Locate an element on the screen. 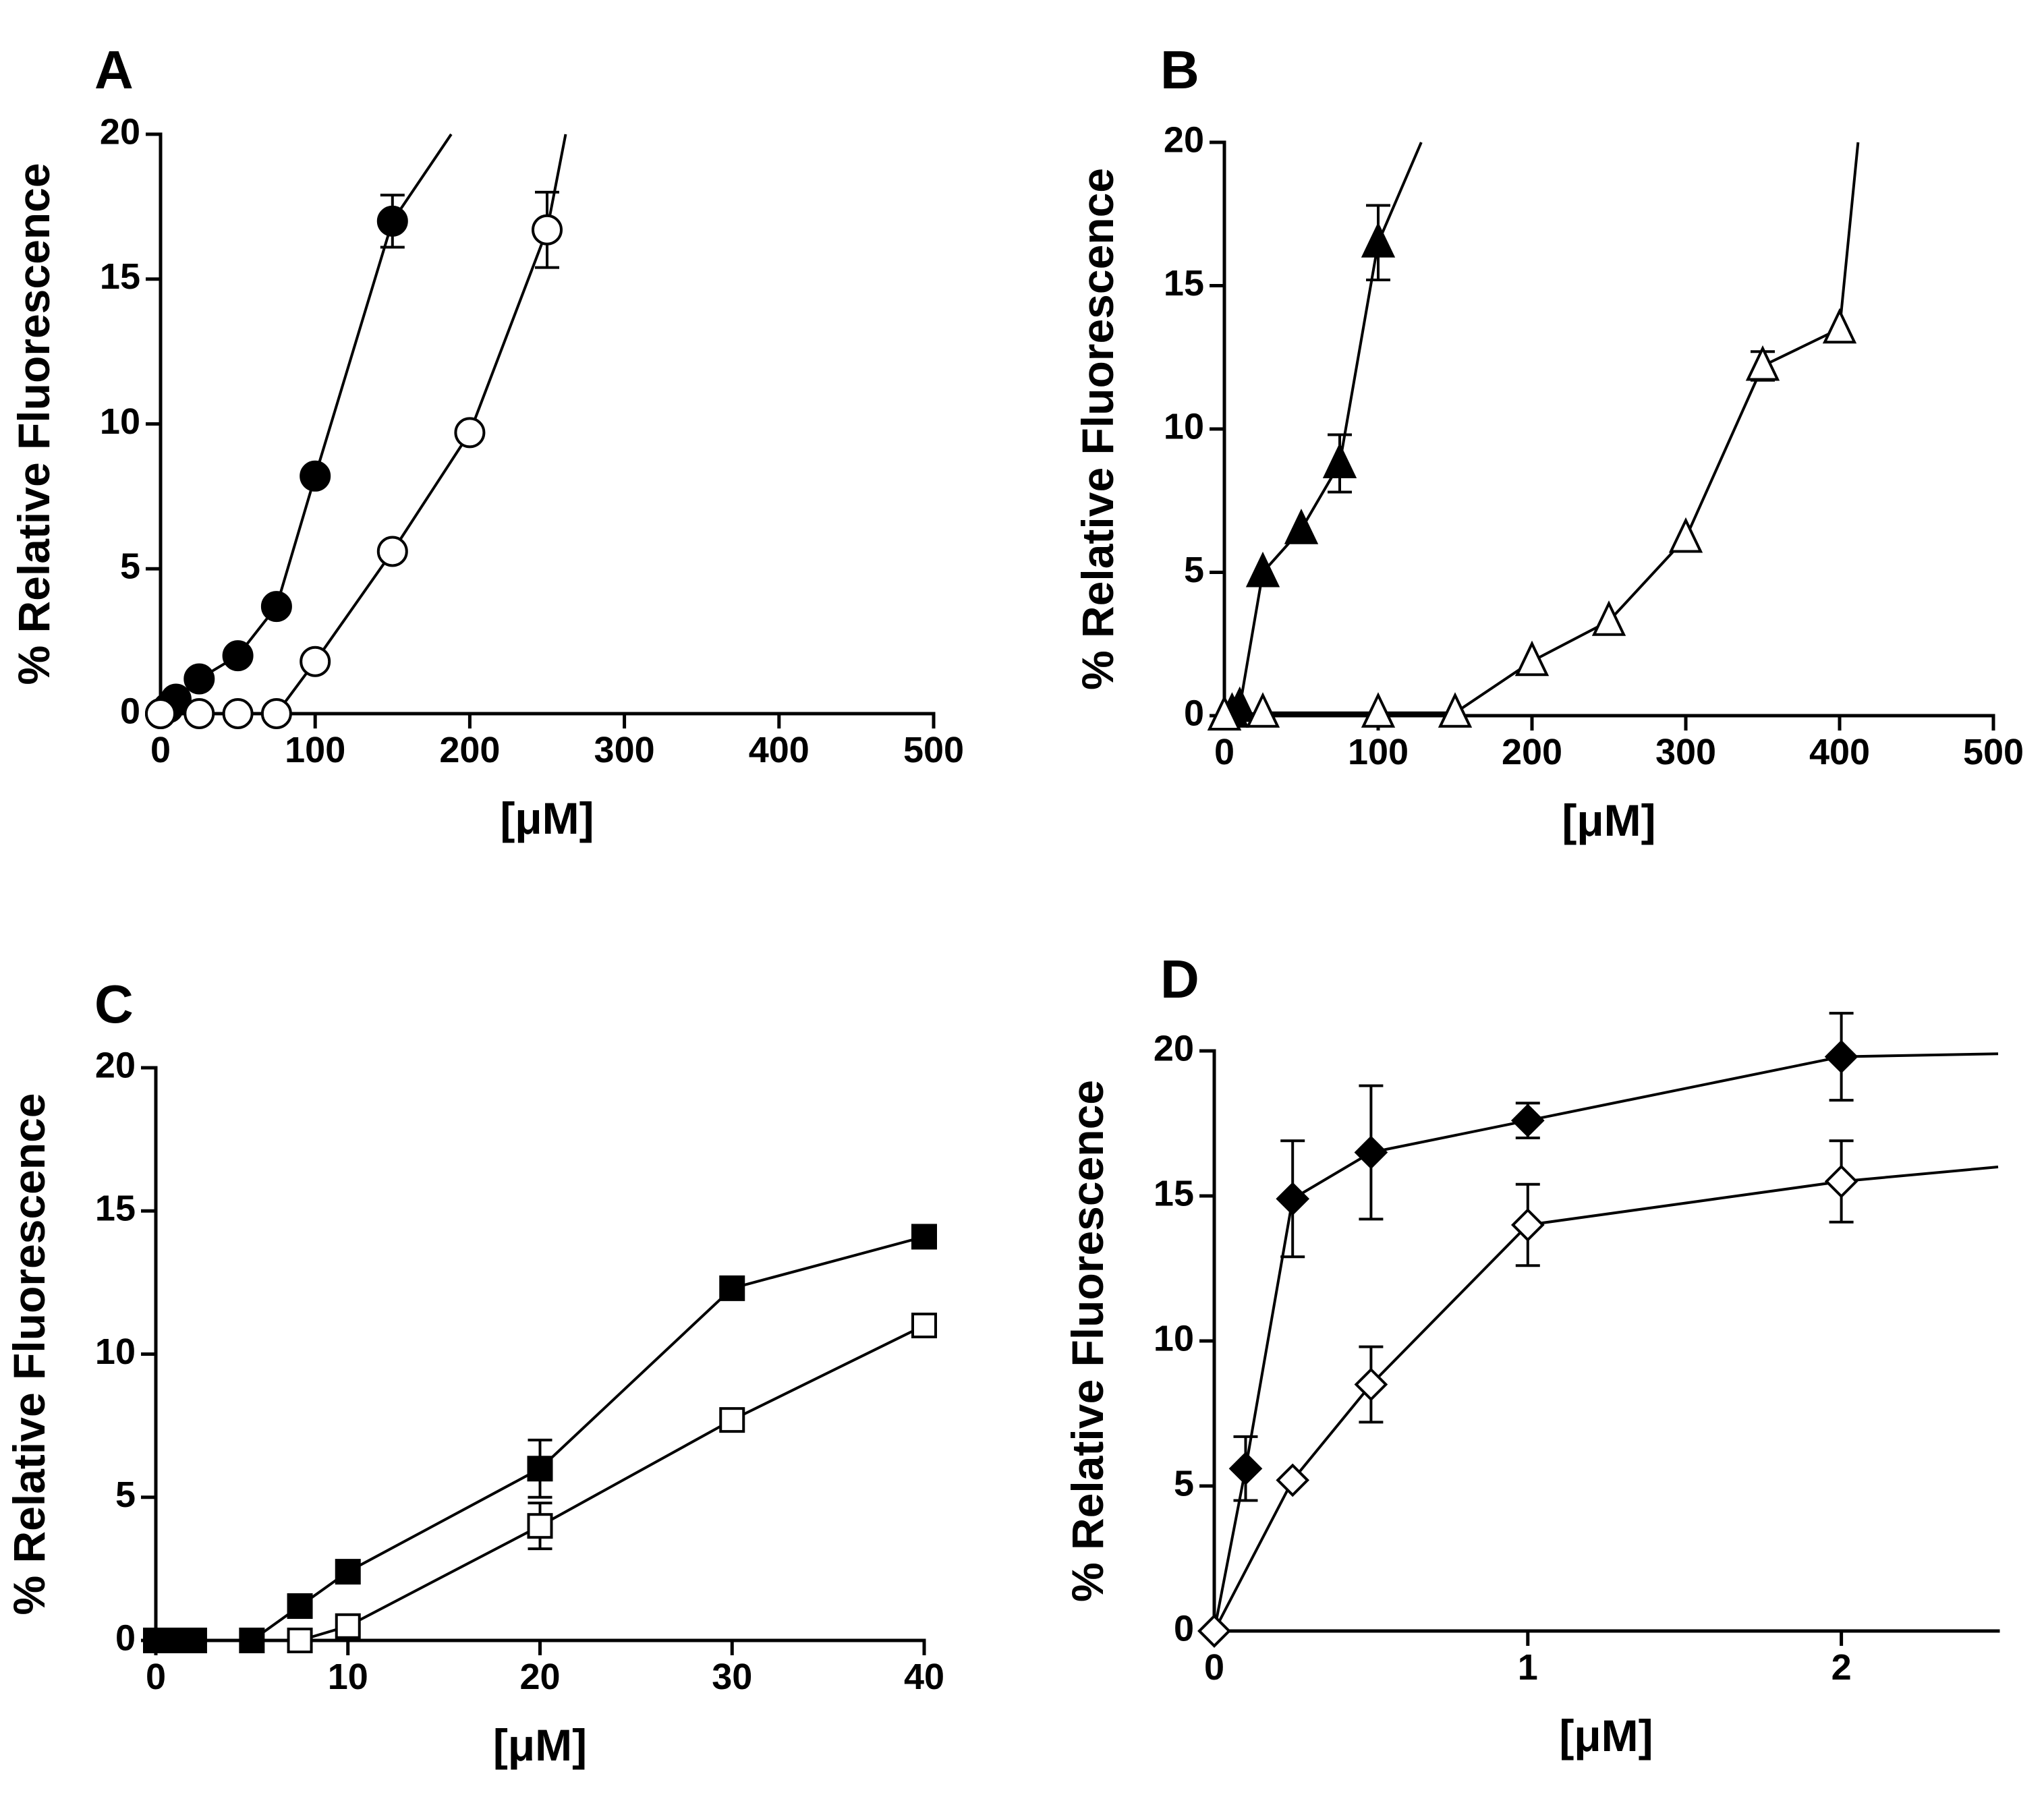  series-filled-triangle is located at coordinates (1315, 436).